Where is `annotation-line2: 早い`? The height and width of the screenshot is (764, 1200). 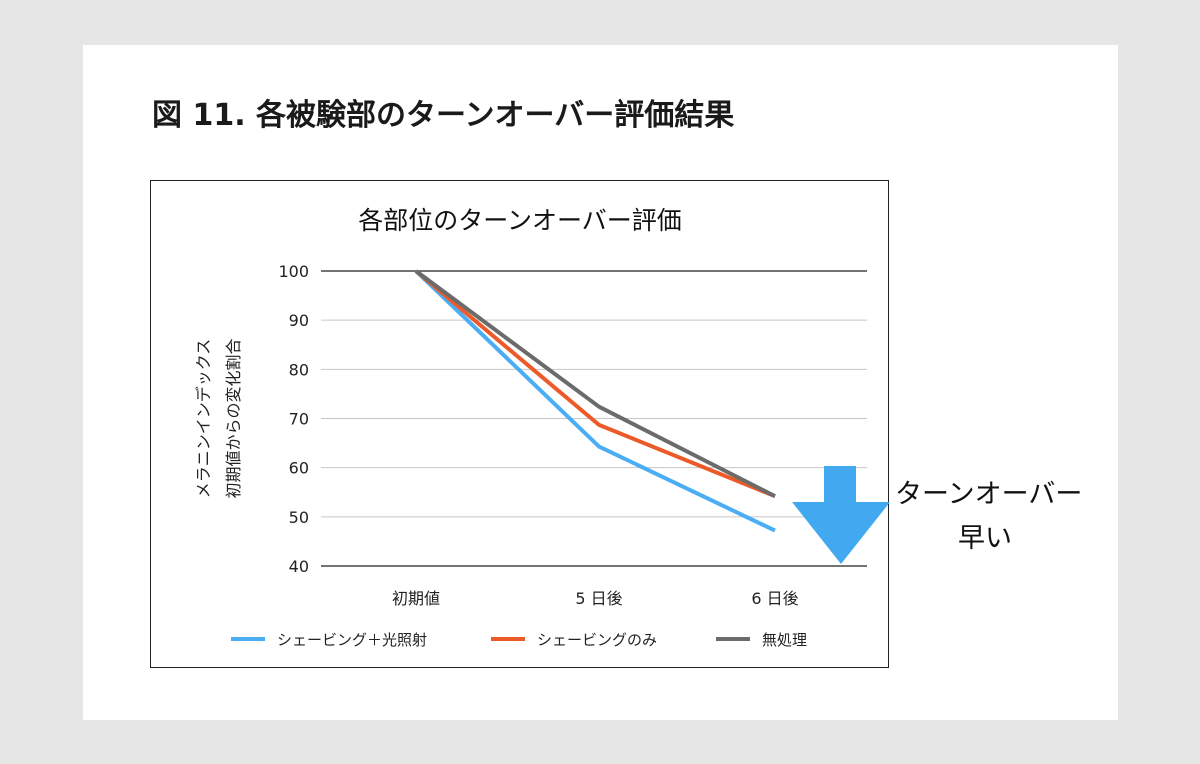 annotation-line2: 早い is located at coordinates (985, 538).